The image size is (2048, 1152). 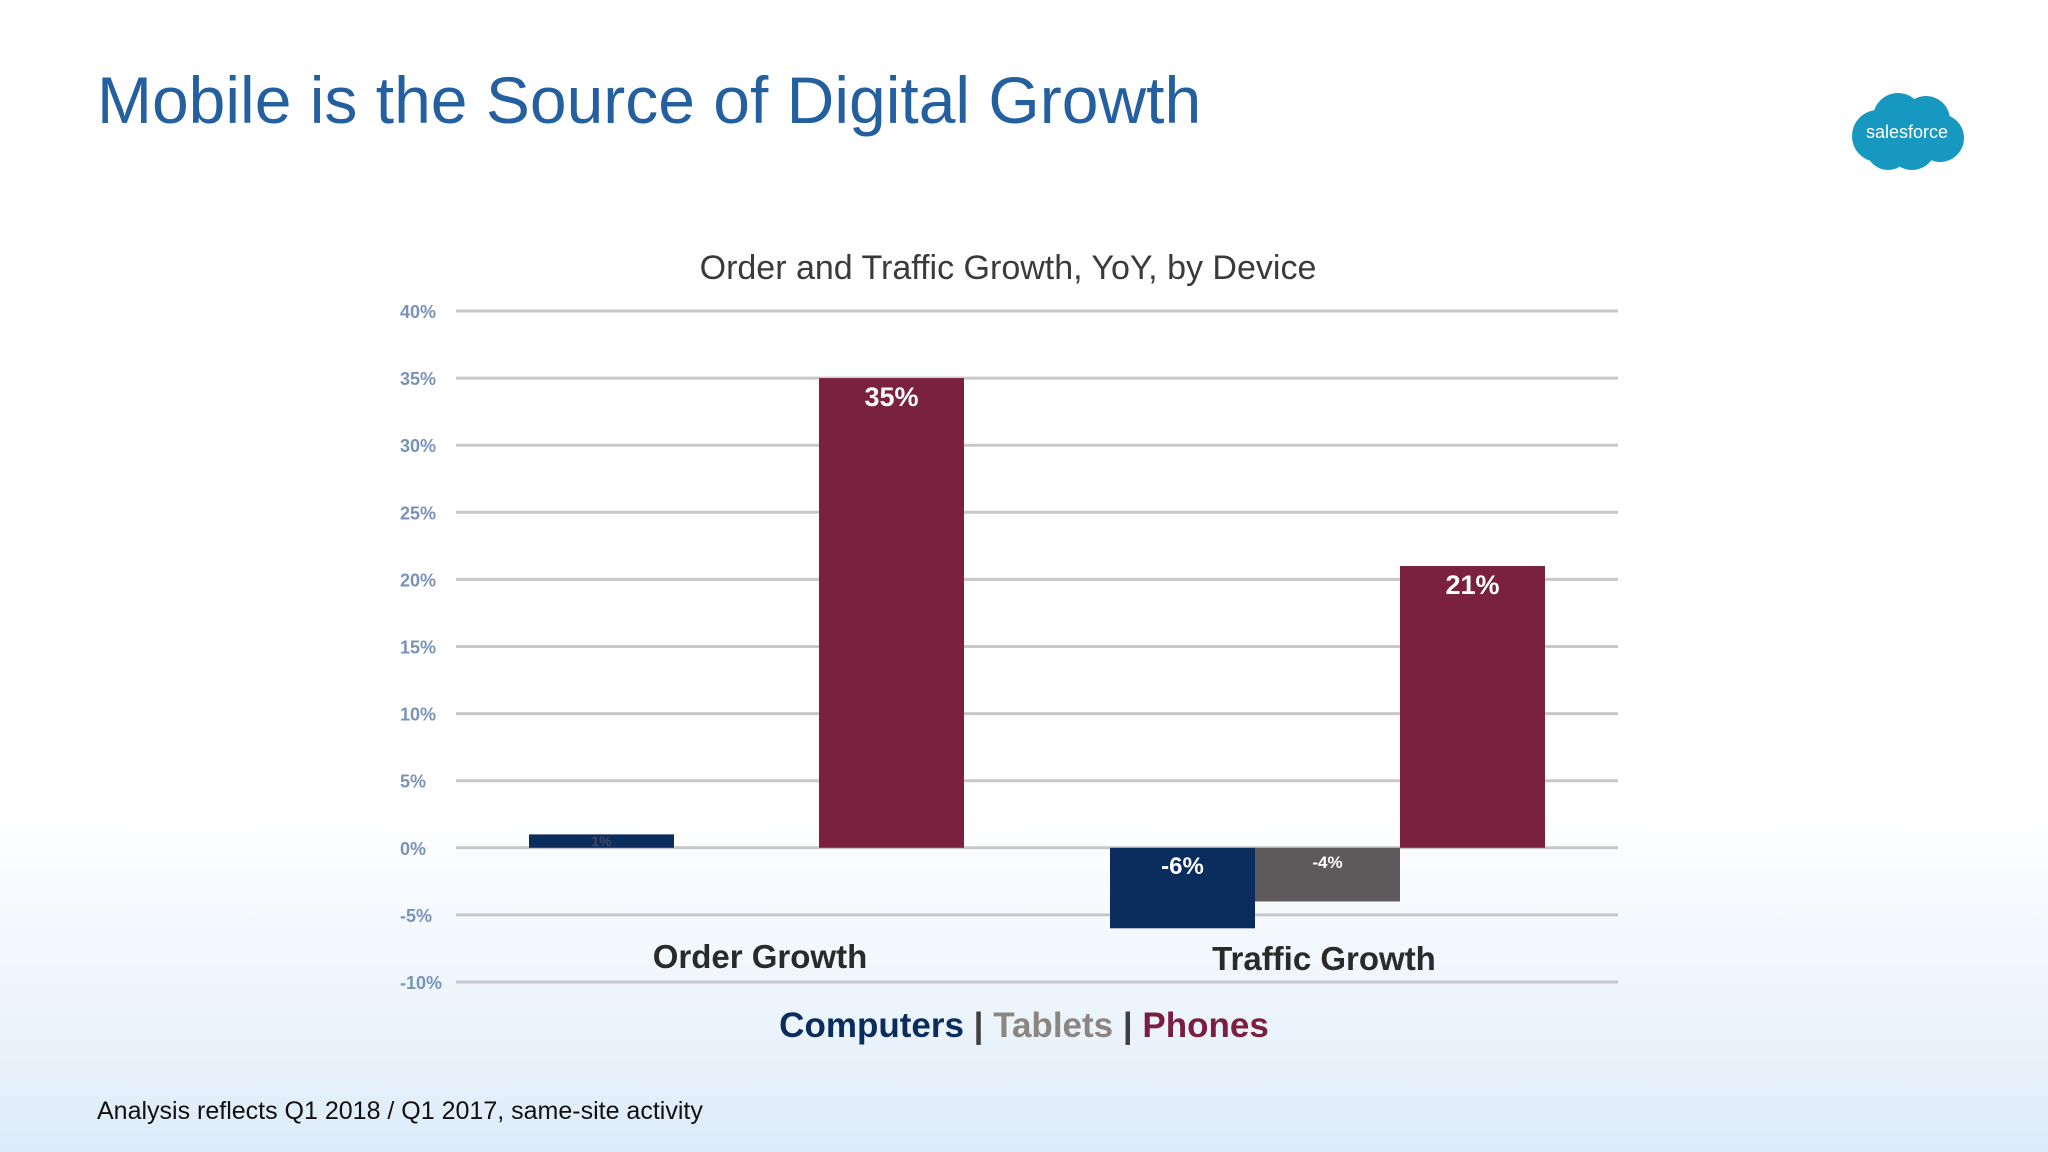 What do you see at coordinates (891, 397) in the screenshot?
I see `data-label: 35%` at bounding box center [891, 397].